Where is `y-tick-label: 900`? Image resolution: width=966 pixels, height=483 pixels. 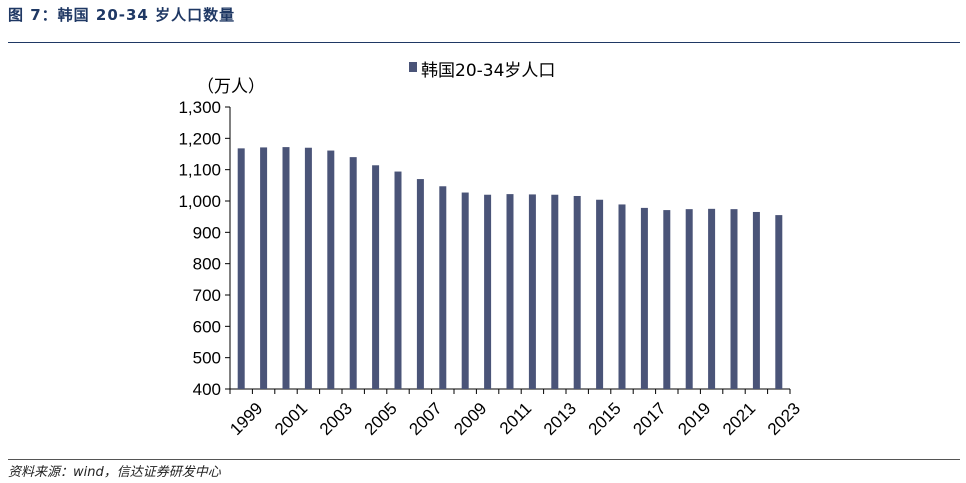 y-tick-label: 900 is located at coordinates (207, 232).